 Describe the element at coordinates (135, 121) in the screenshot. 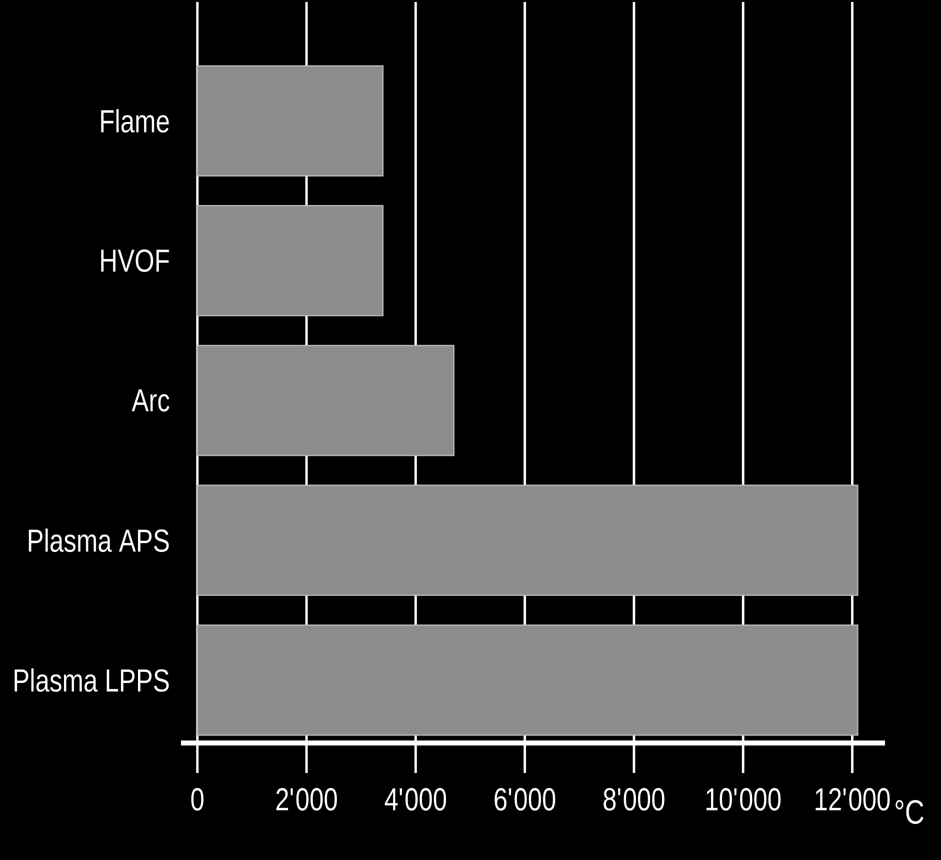

I see `y-tick-label: Flame` at that location.